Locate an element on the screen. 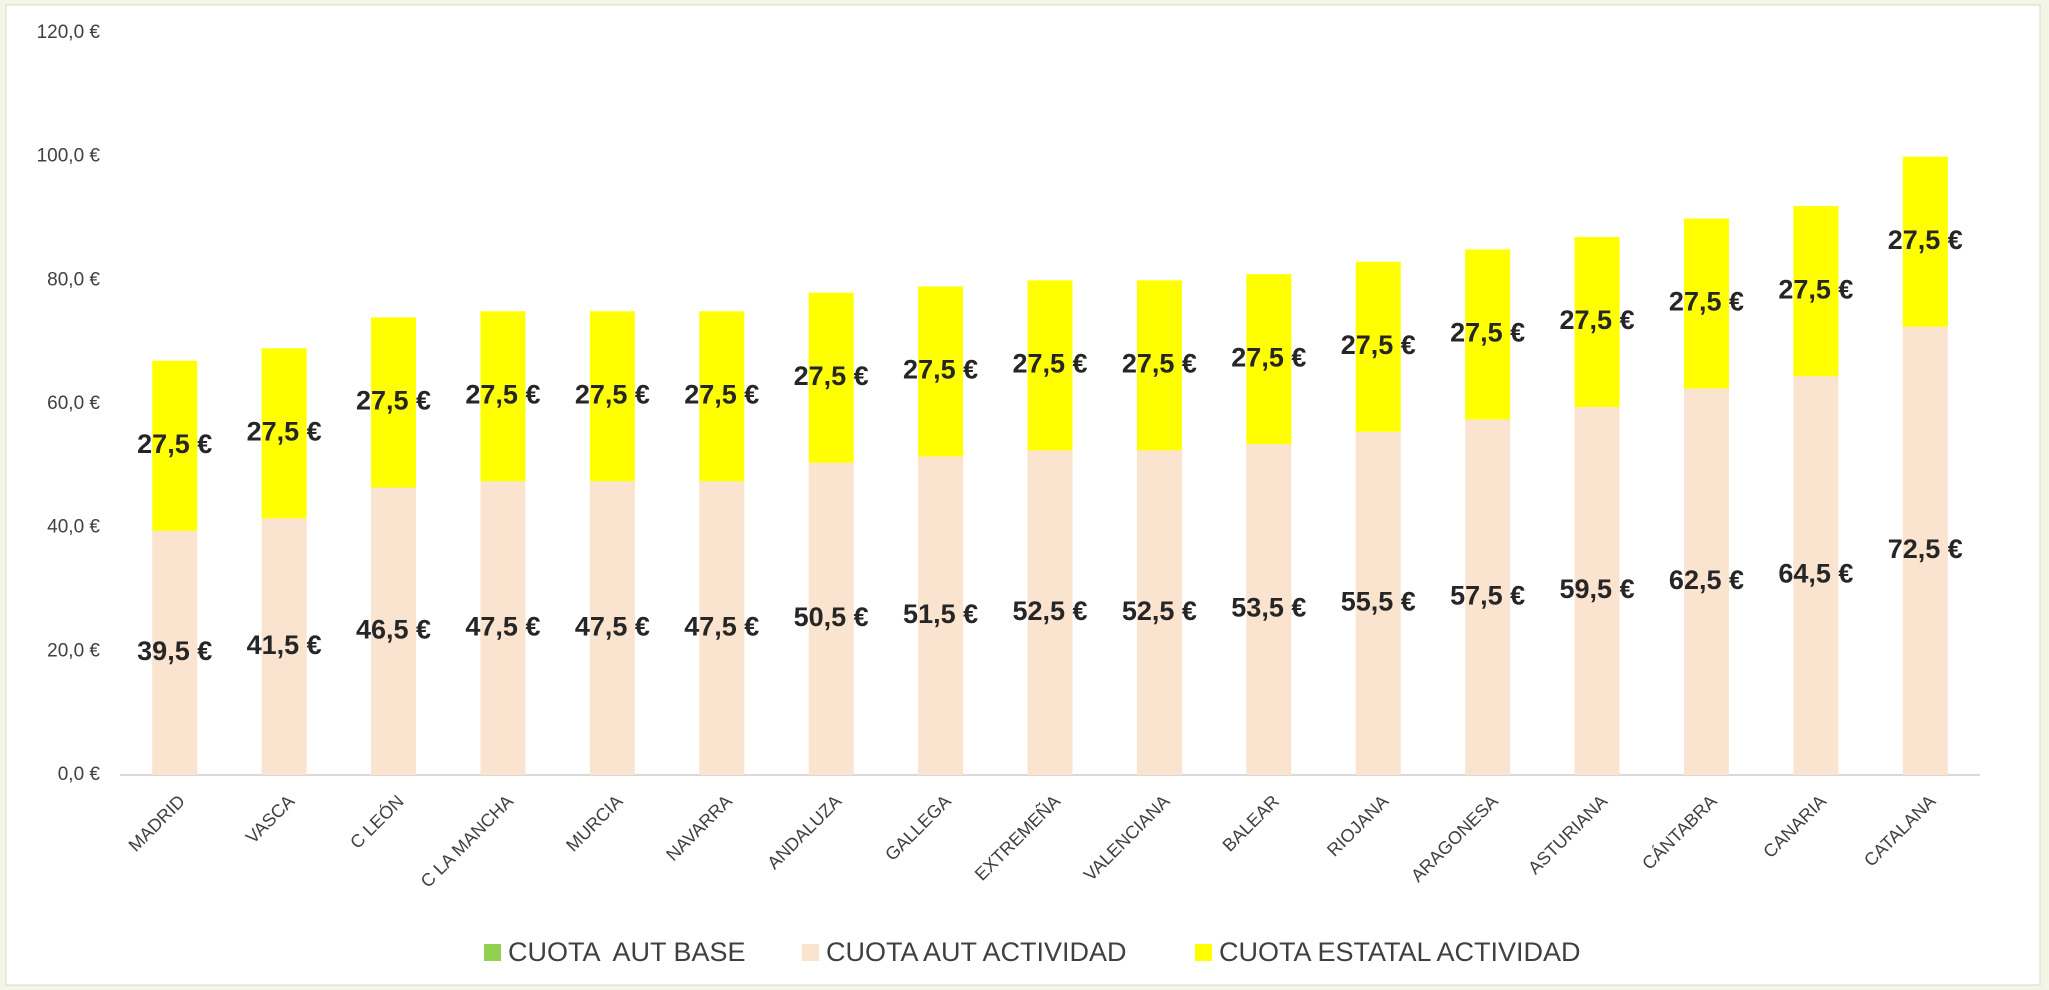  legend-label: CUOTA AUT BASE is located at coordinates (627, 952).